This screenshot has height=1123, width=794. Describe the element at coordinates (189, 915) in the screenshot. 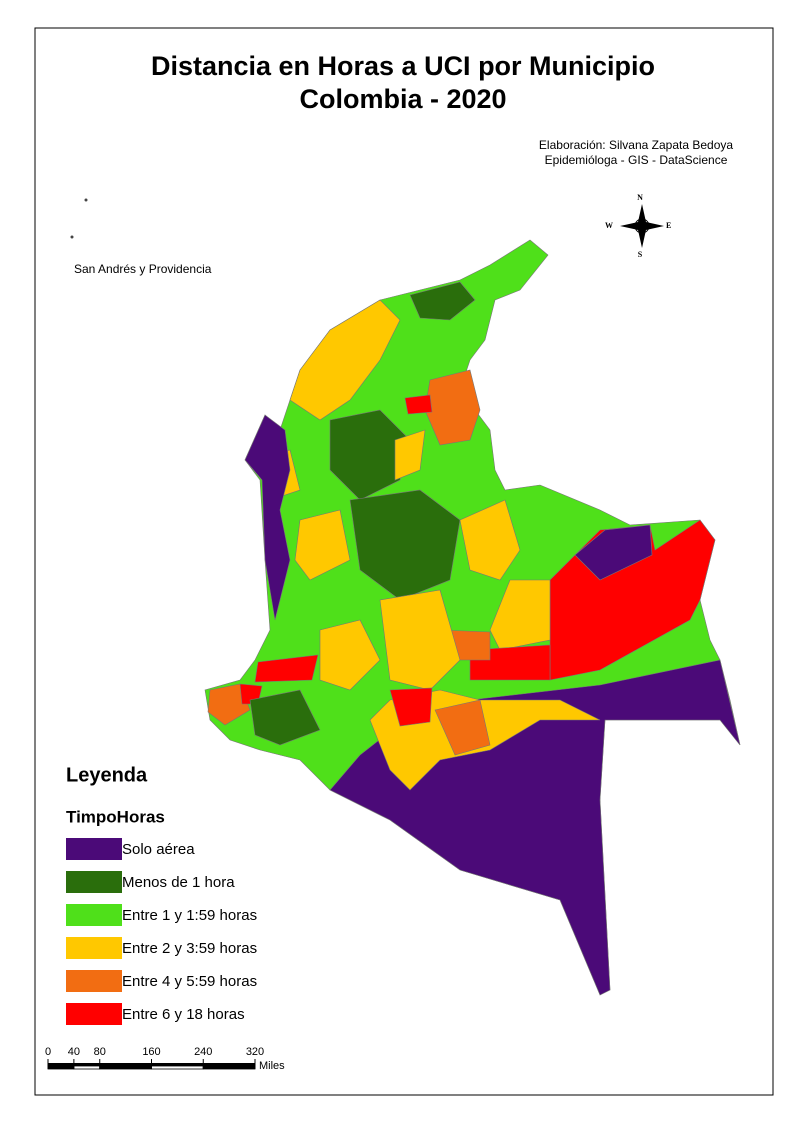

I see `legend-label: Entre 1 y 1:59 horas` at that location.